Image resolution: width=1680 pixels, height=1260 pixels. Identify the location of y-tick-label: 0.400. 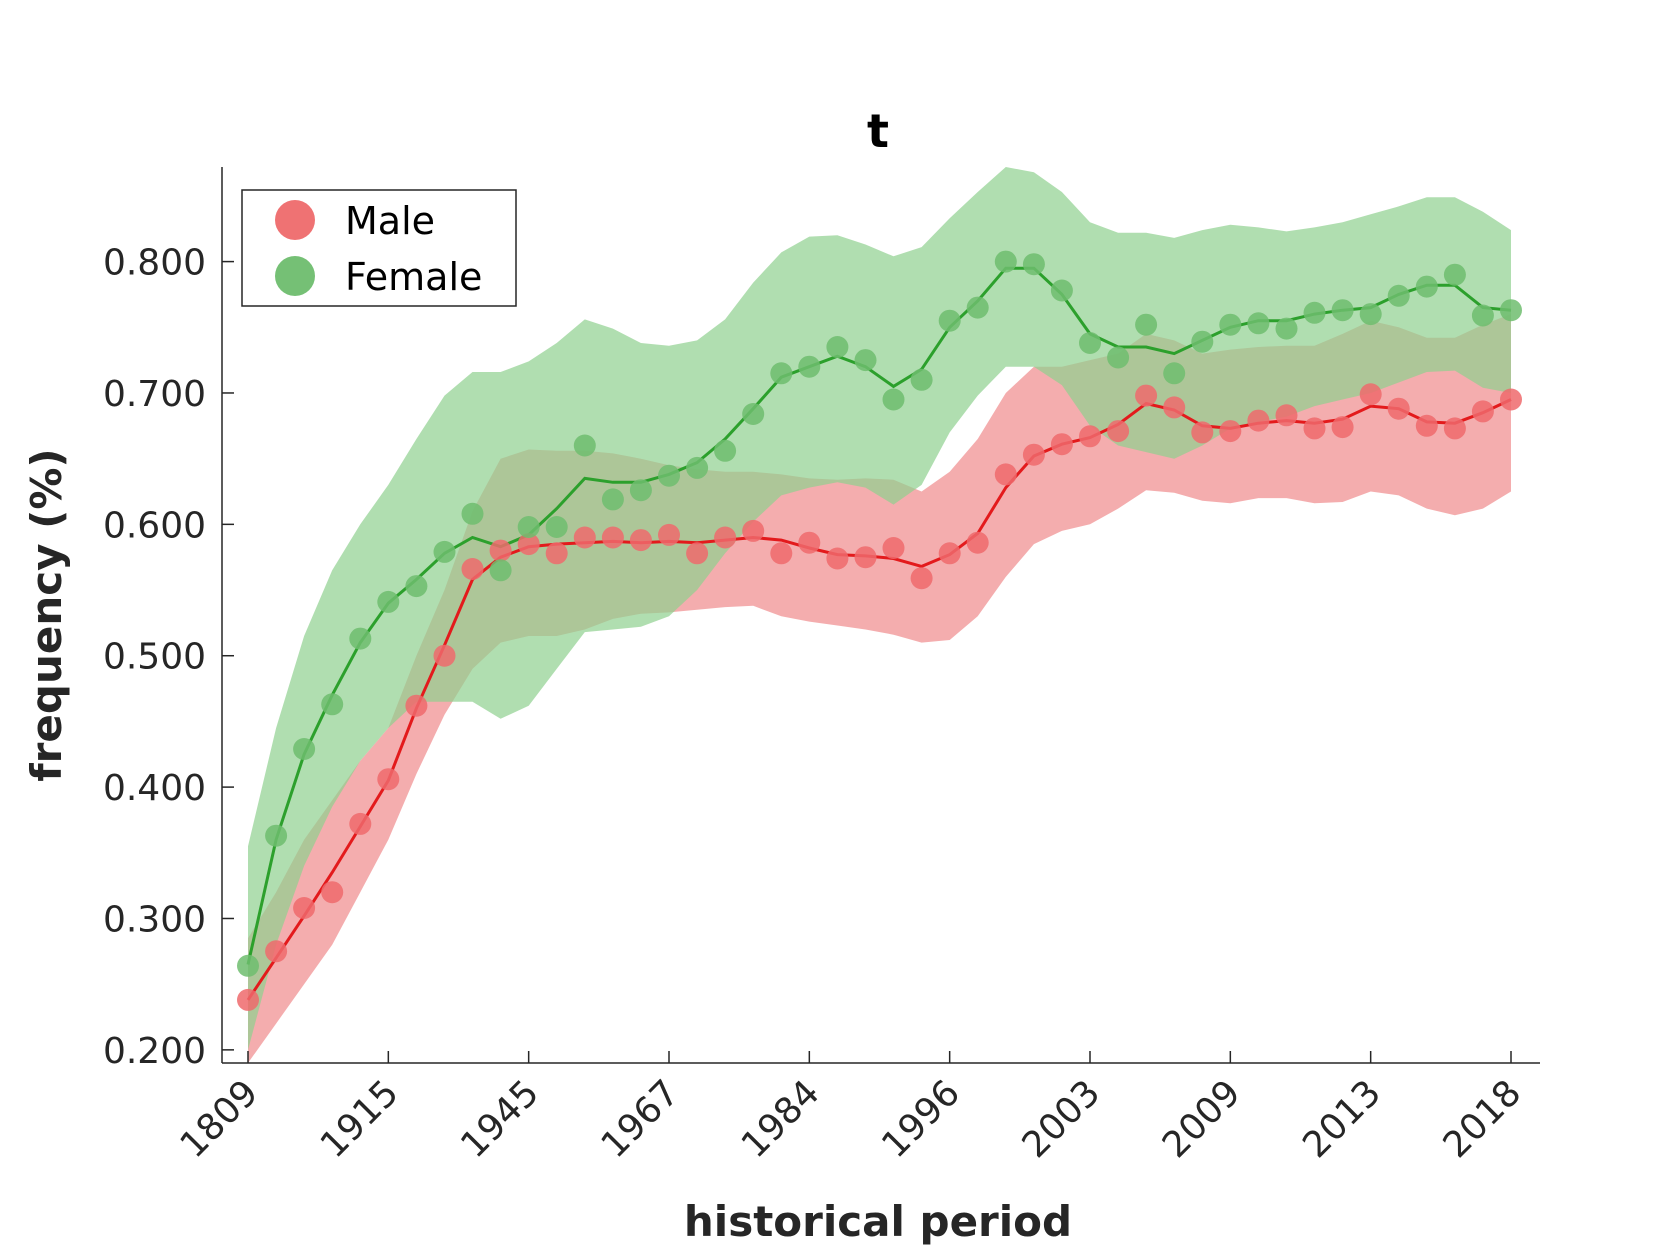
(154, 788).